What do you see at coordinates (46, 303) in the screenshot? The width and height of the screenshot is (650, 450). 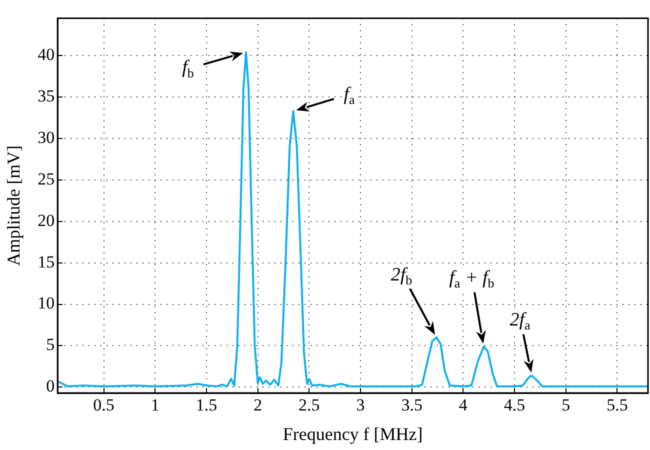 I see `y-tick-label: 10` at bounding box center [46, 303].